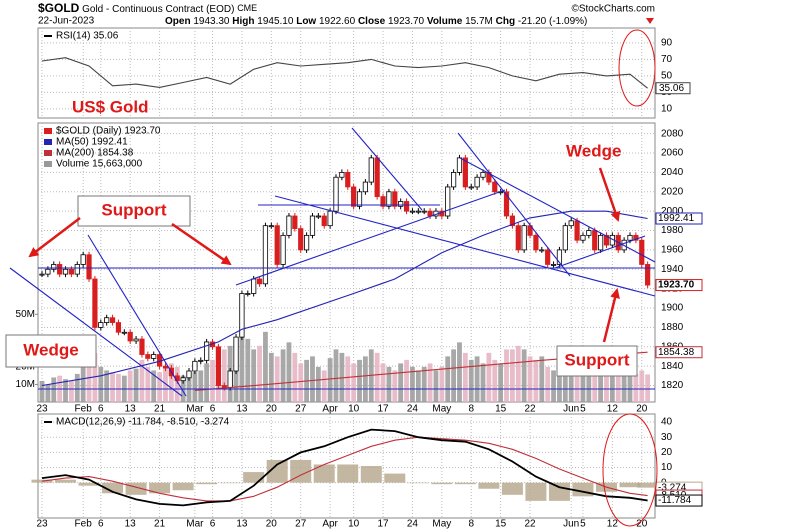 The height and width of the screenshot is (530, 800). Describe the element at coordinates (667, 437) in the screenshot. I see `y-tick-label: 30` at that location.